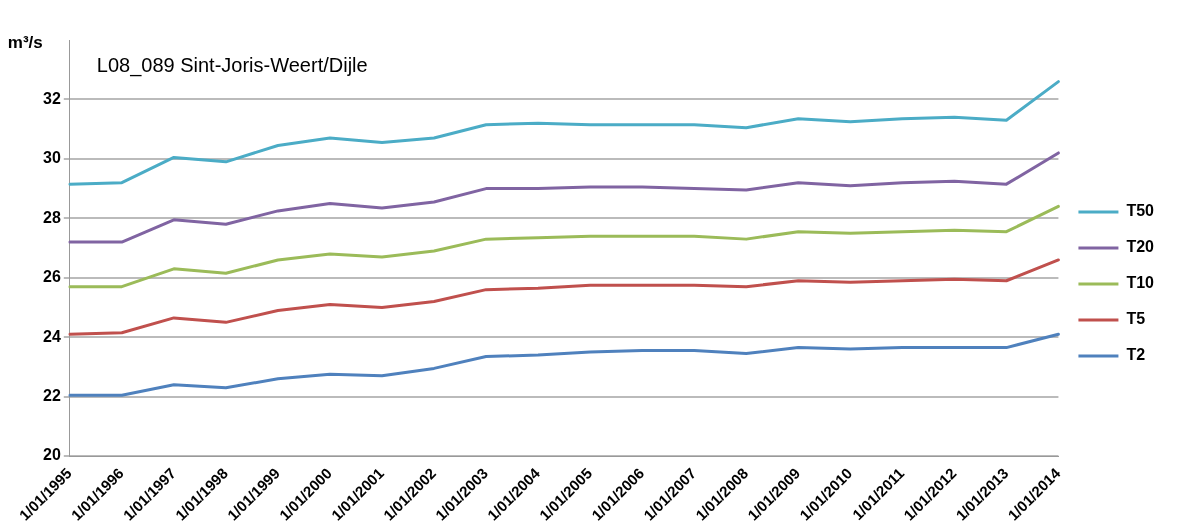 The image size is (1184, 532). Describe the element at coordinates (52, 158) in the screenshot. I see `y-tick-label: 30` at that location.